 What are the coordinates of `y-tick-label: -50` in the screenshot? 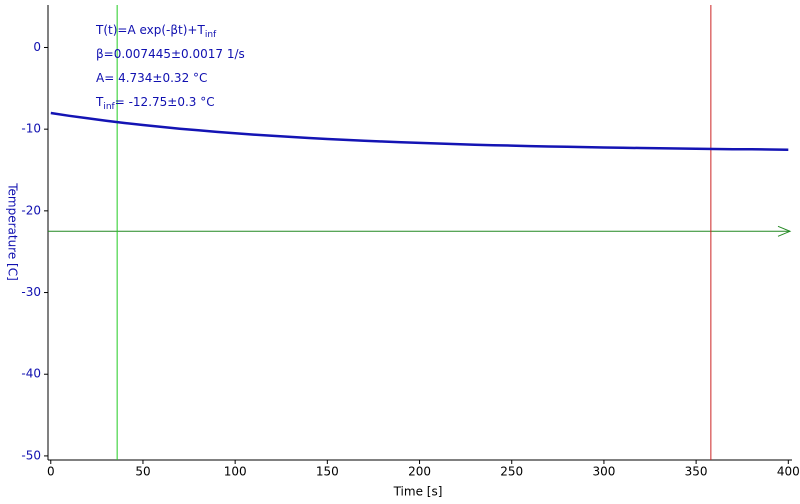 It's located at (31, 455).